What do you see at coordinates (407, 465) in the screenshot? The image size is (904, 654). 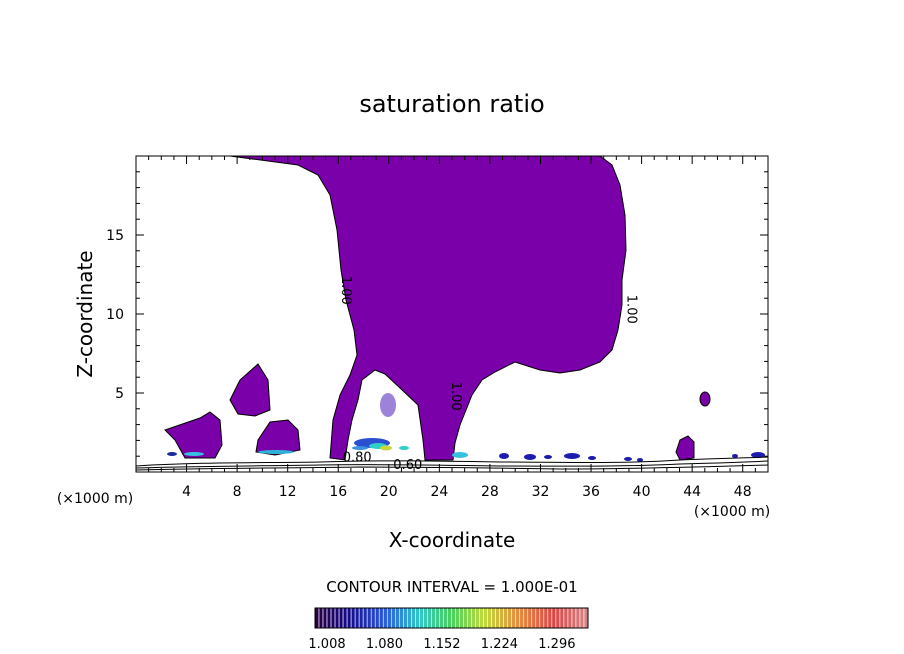 I see `contour-label: 0.60` at bounding box center [407, 465].